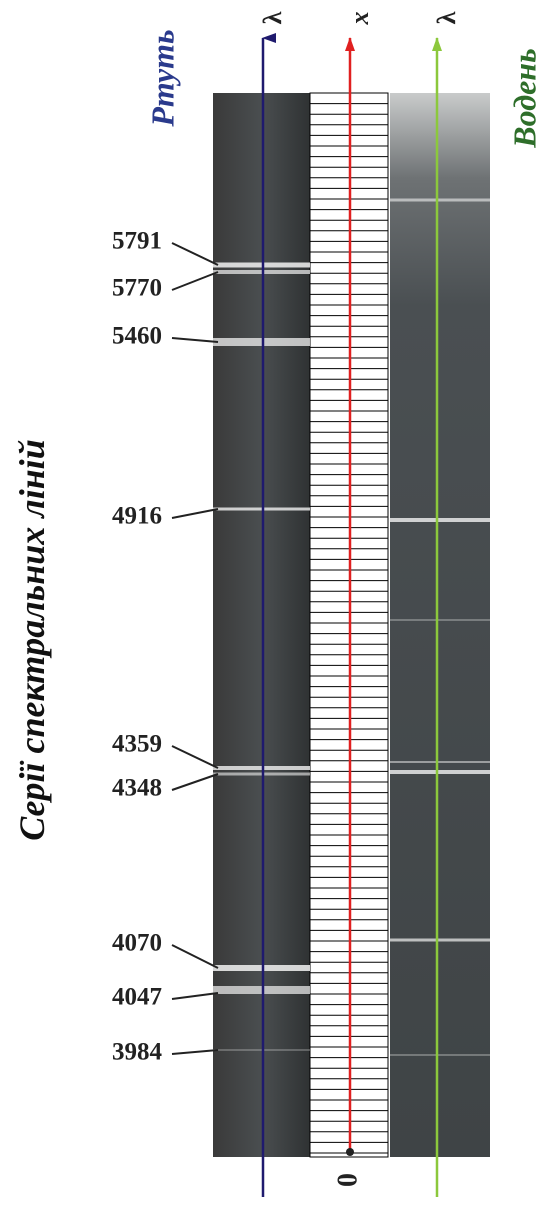  I want to click on wavelength-labels: 5791 5770 5460 4916 4359 4348 4070 4047 3984, so click(165, 647).